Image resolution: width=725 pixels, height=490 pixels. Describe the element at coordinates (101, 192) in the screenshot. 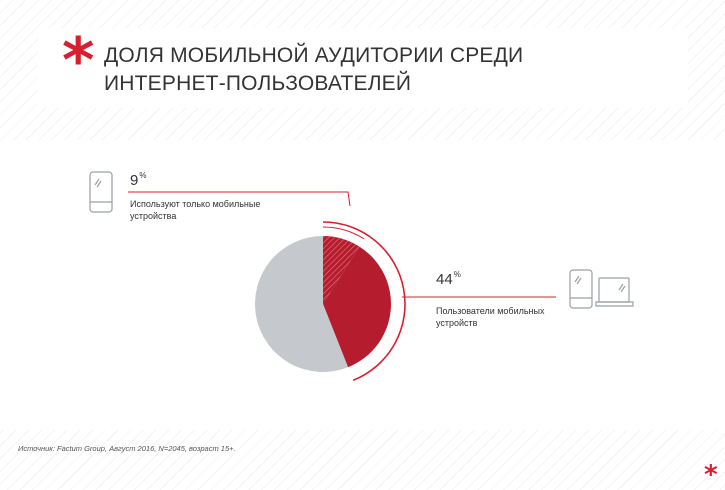

I see `phone-icon` at that location.